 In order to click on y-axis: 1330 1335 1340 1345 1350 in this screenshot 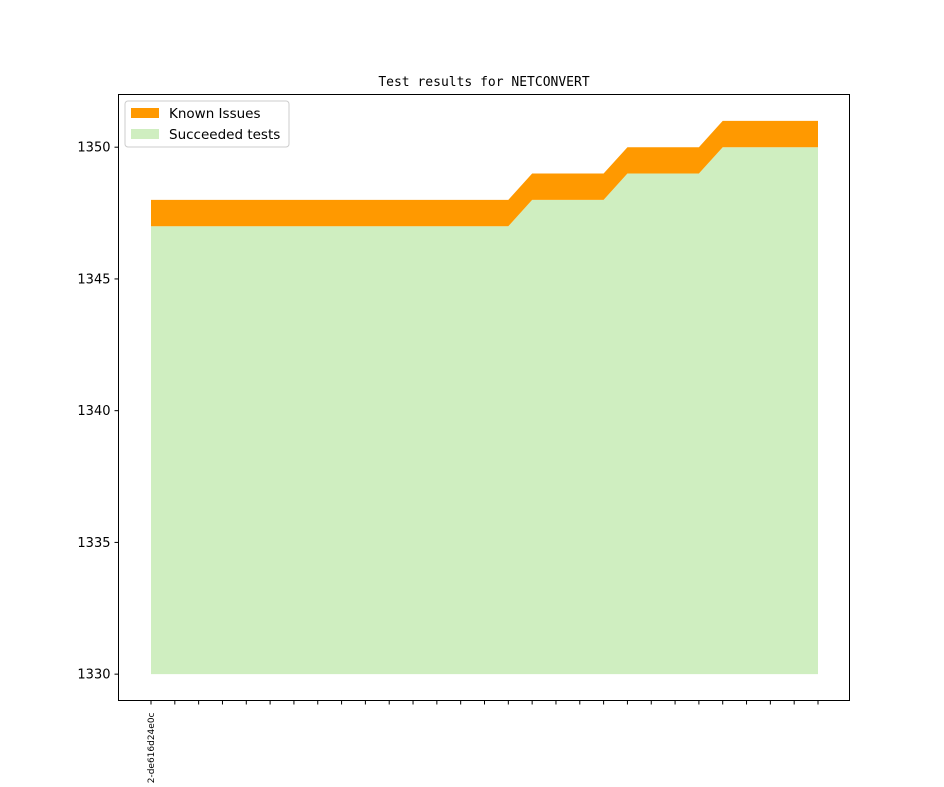, I will do `click(98, 412)`.